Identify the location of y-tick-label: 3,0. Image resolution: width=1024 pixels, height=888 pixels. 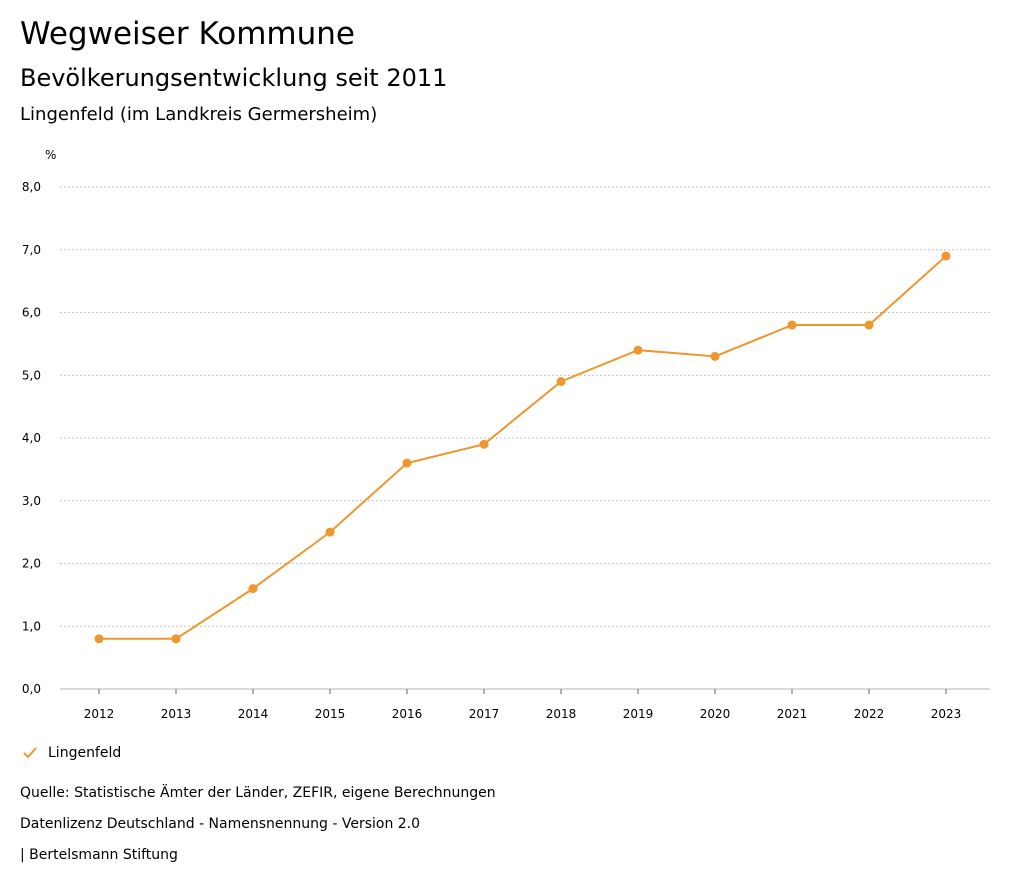
(31, 501).